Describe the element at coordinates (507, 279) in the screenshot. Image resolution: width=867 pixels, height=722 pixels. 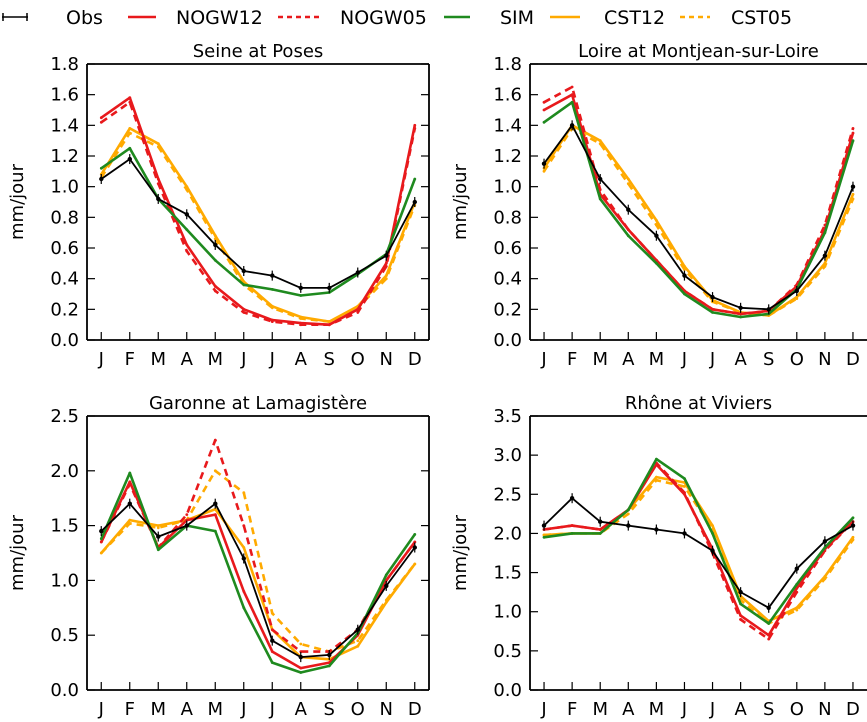
I see `y-tick-label: 0.4` at that location.